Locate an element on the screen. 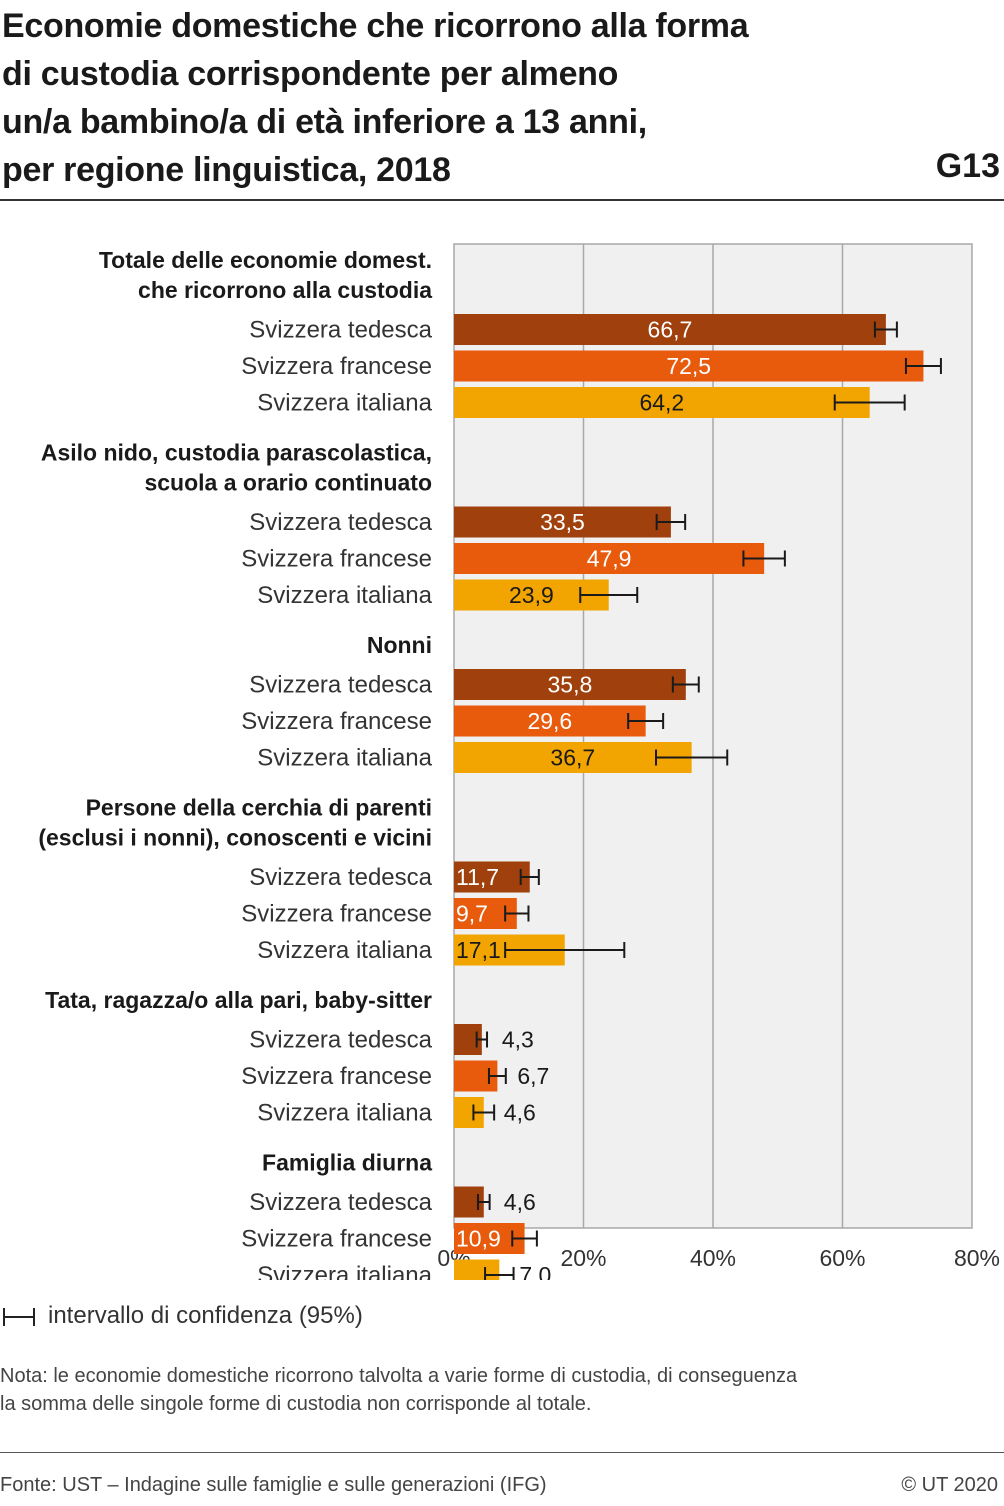 Image resolution: width=1004 pixels, height=1506 pixels. value-label: 9,7 is located at coordinates (472, 914).